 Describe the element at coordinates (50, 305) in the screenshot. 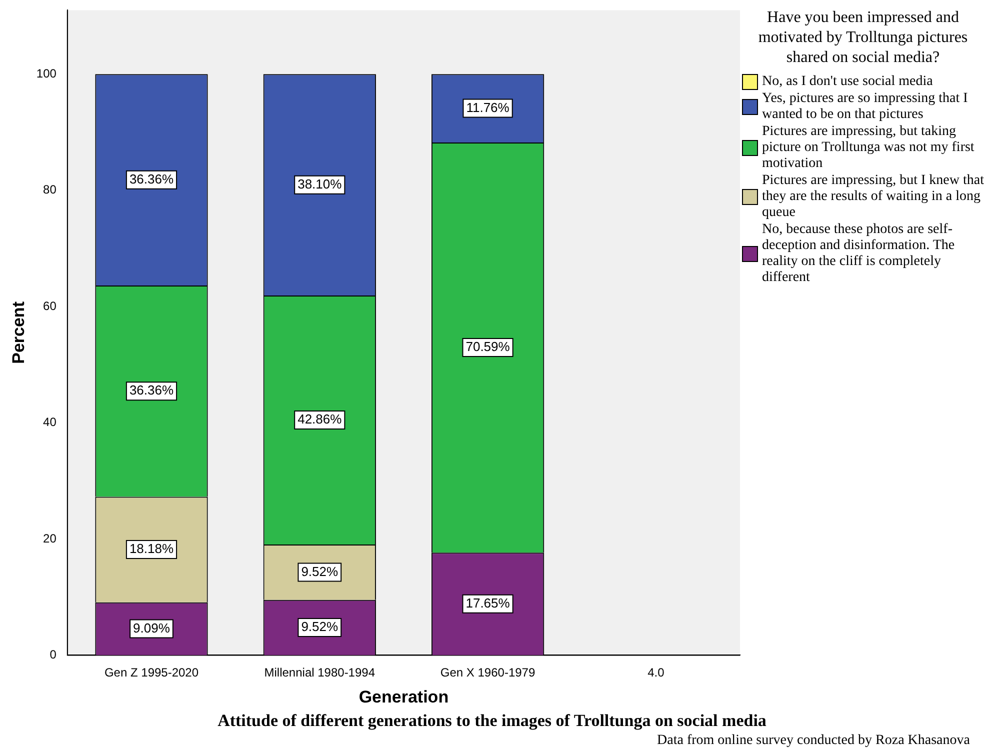

I see `y-tick-label: 60` at that location.